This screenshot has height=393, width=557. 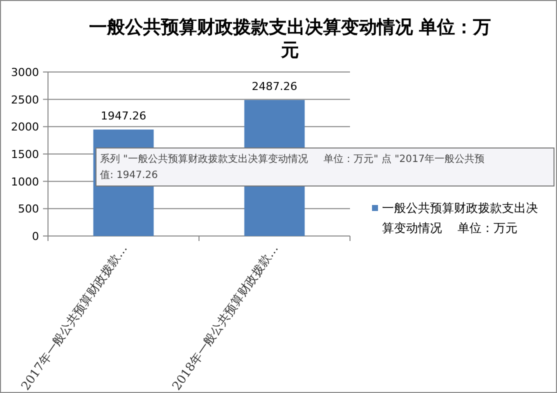 What do you see at coordinates (275, 87) in the screenshot?
I see `data-label: 2487.26` at bounding box center [275, 87].